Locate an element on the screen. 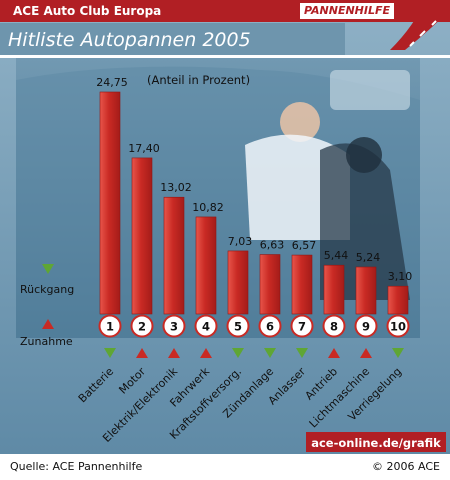  rank-number-4: 4 is located at coordinates (206, 327).